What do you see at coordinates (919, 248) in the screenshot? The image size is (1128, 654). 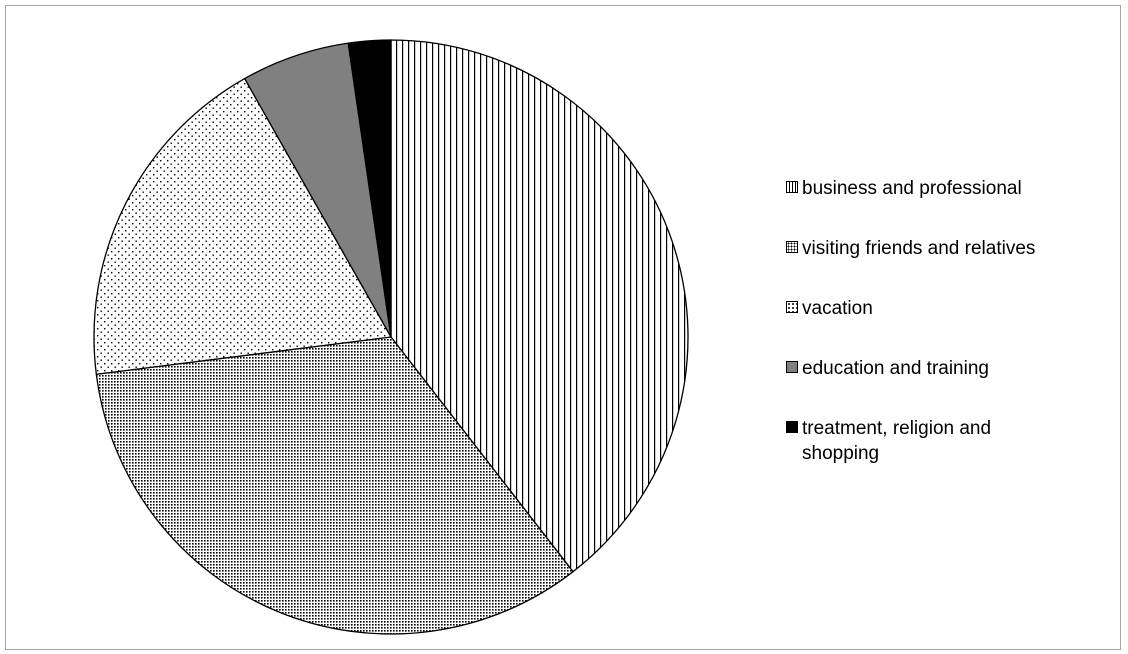 I see `legend-label: visiting friends and relatives` at bounding box center [919, 248].